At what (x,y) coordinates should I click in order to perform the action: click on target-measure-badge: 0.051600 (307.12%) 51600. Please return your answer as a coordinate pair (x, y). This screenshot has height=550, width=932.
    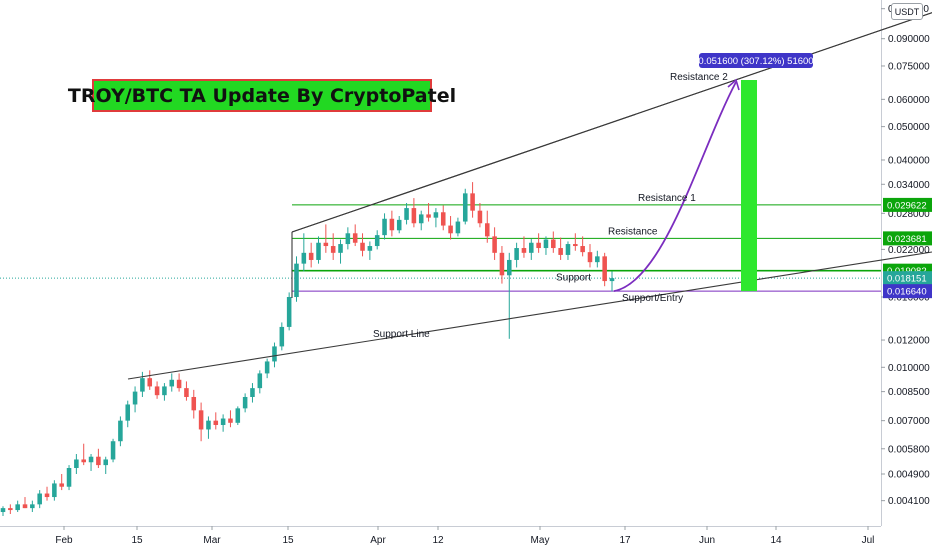
    Looking at the image, I should click on (756, 60).